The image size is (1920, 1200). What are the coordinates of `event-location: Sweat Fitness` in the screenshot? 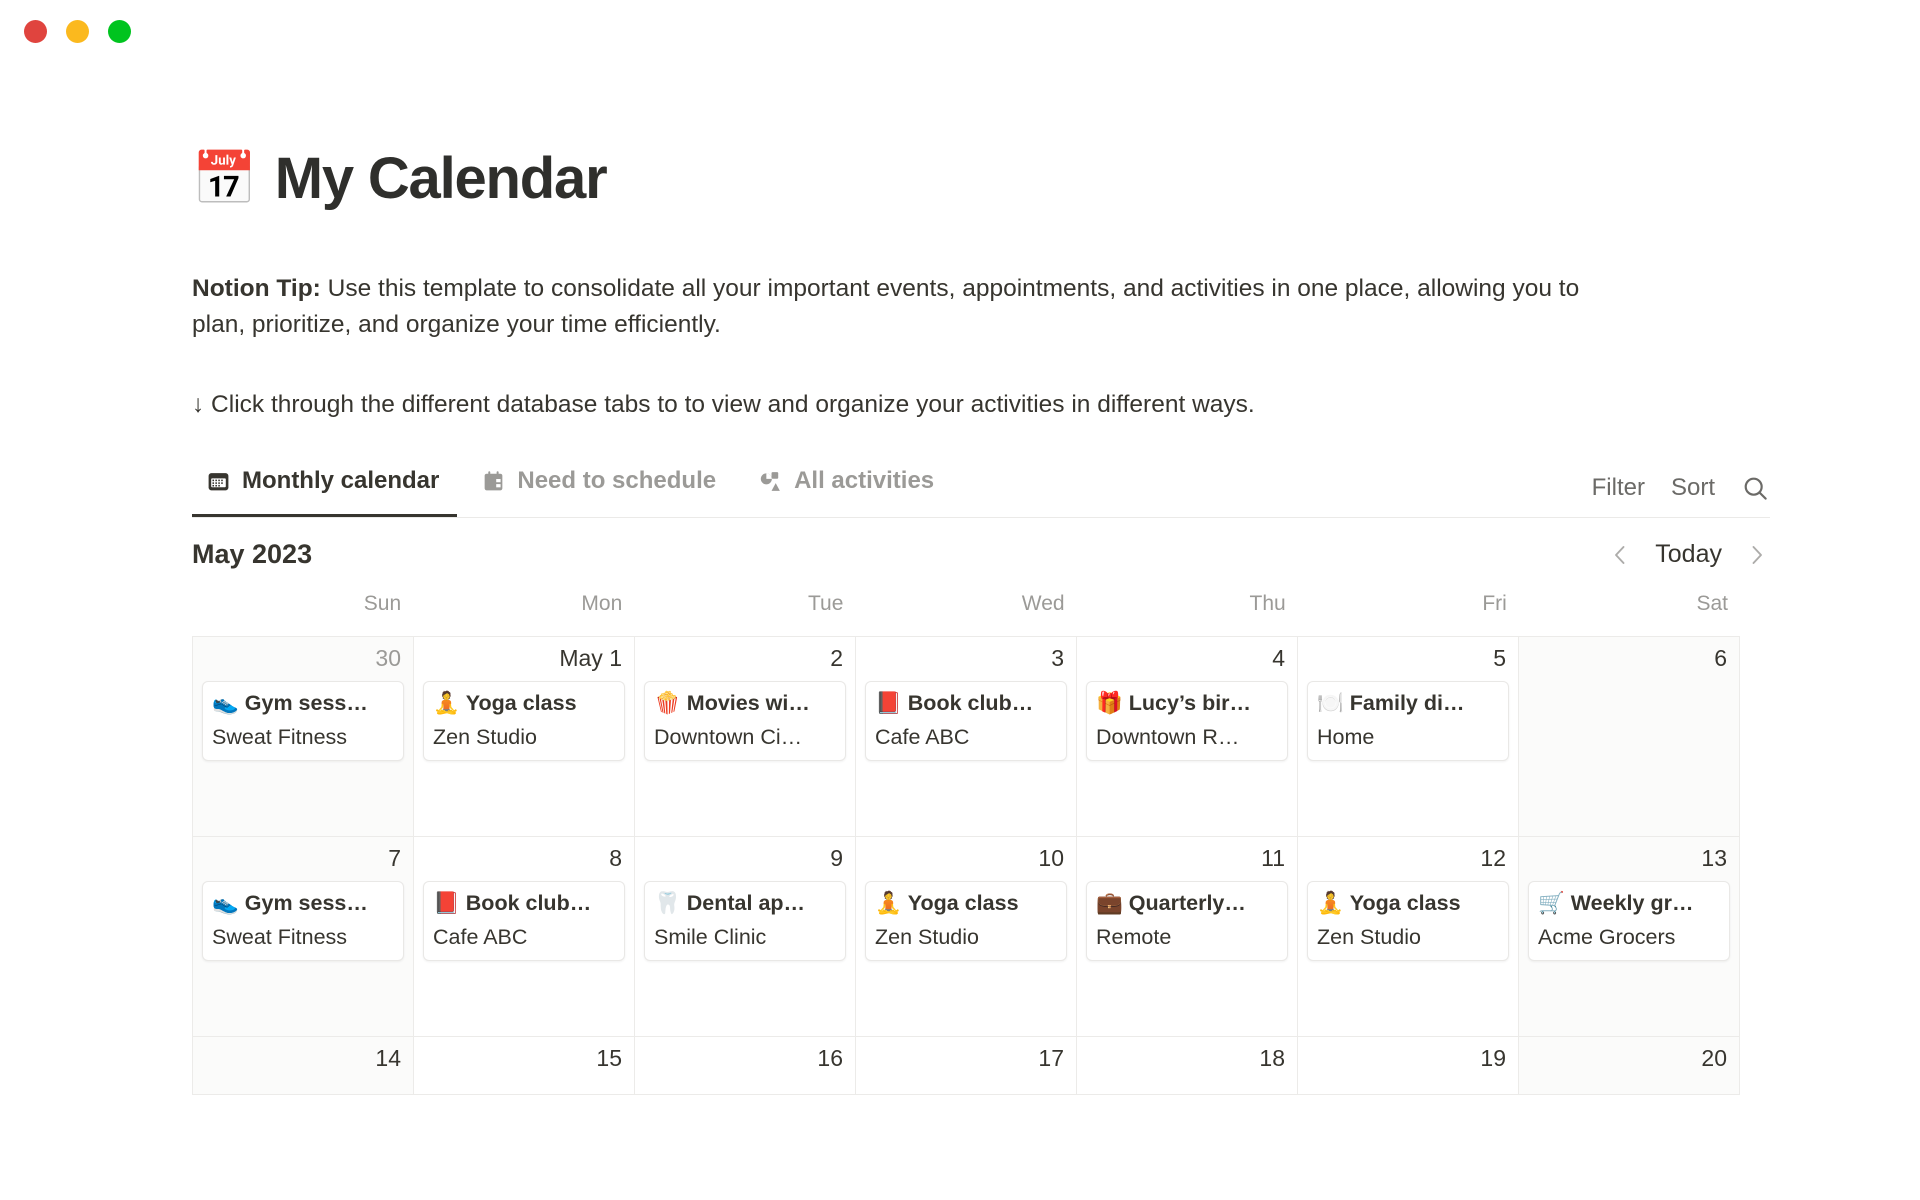 It's located at (280, 736).